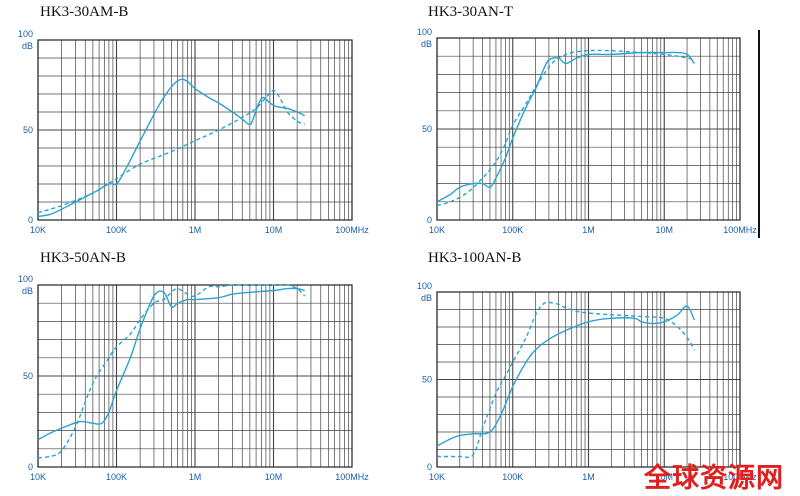 This screenshot has width=800, height=496. Describe the element at coordinates (84, 12) in the screenshot. I see `chart-title: HK3-30AM-B` at that location.